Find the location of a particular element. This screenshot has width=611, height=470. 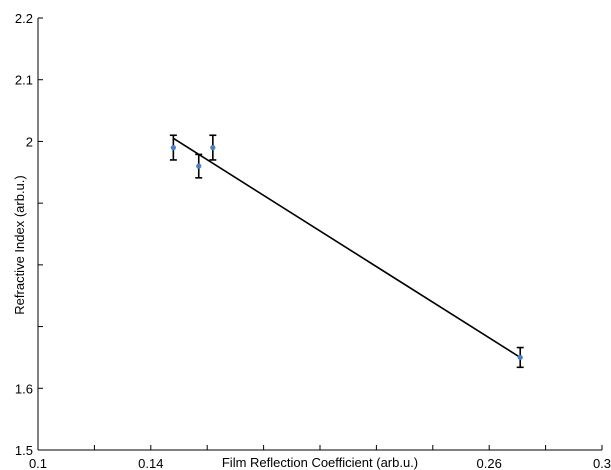

y-ticks: 1.5 1.6 2 2.1 2.2 is located at coordinates (29, 234).